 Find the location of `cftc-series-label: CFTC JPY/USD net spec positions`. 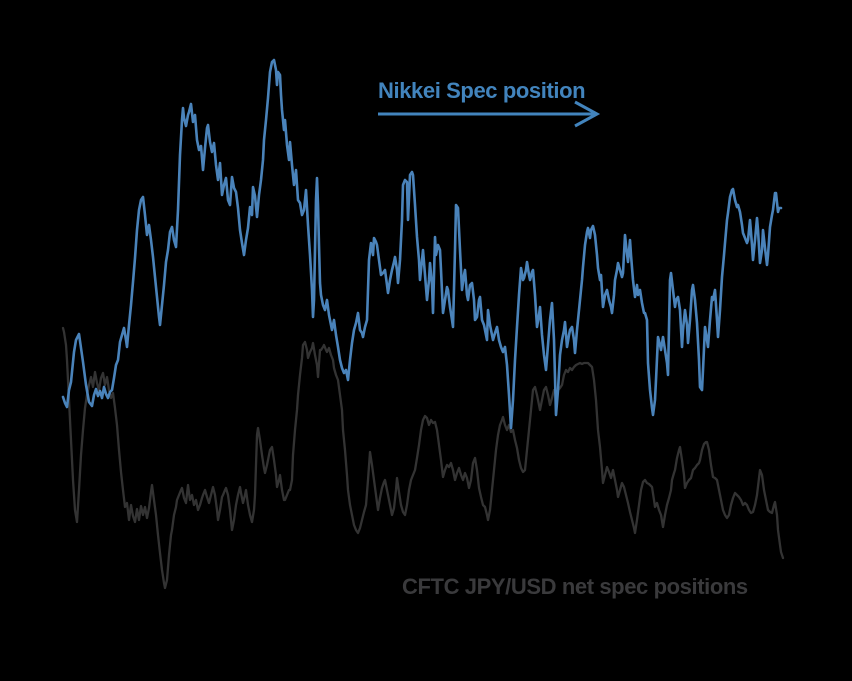

cftc-series-label: CFTC JPY/USD net spec positions is located at coordinates (575, 586).